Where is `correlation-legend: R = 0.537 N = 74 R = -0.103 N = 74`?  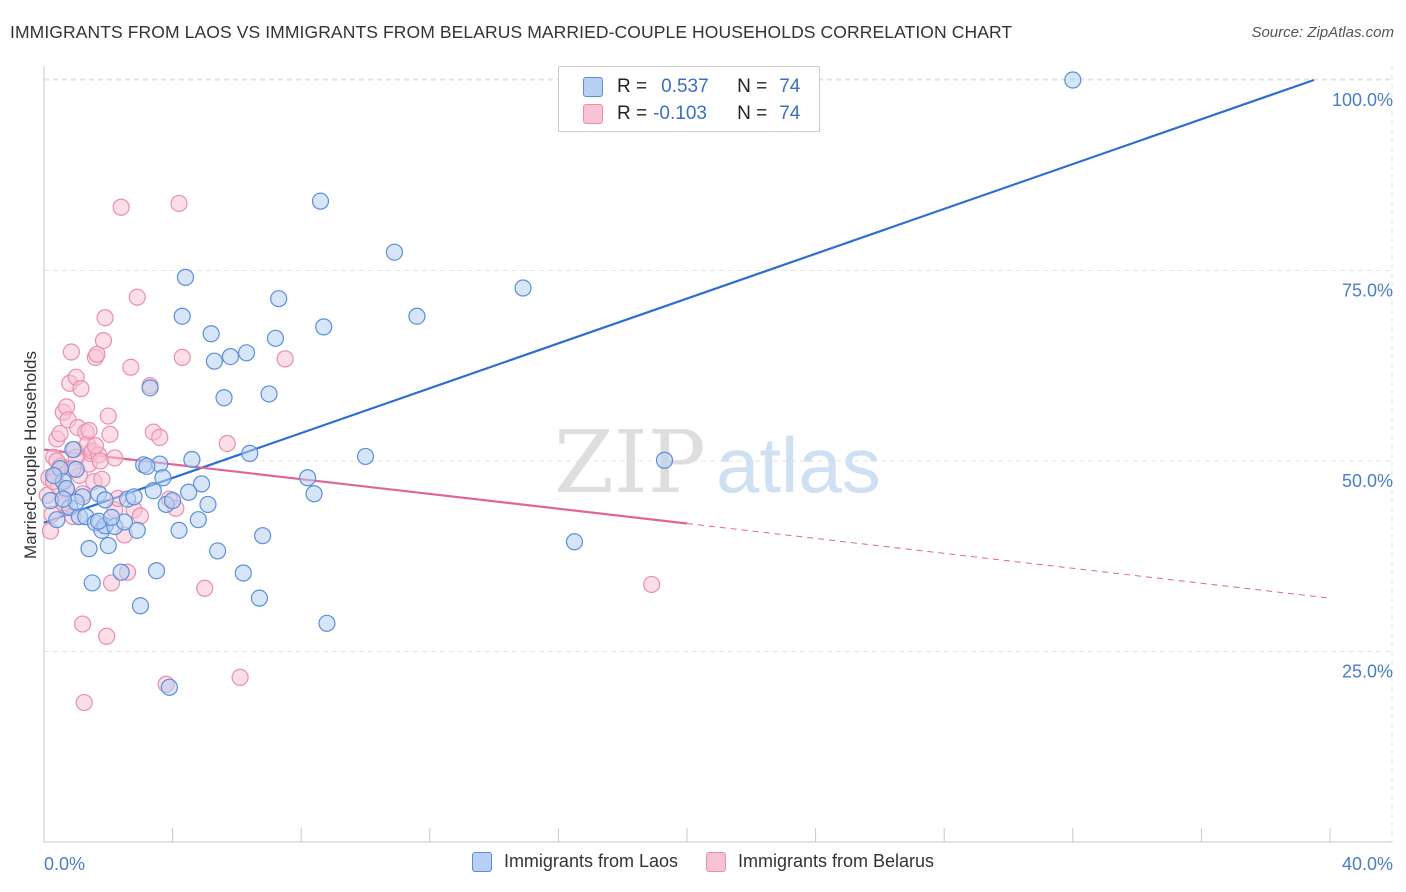 correlation-legend: R = 0.537 N = 74 R = -0.103 N = 74 is located at coordinates (689, 99).